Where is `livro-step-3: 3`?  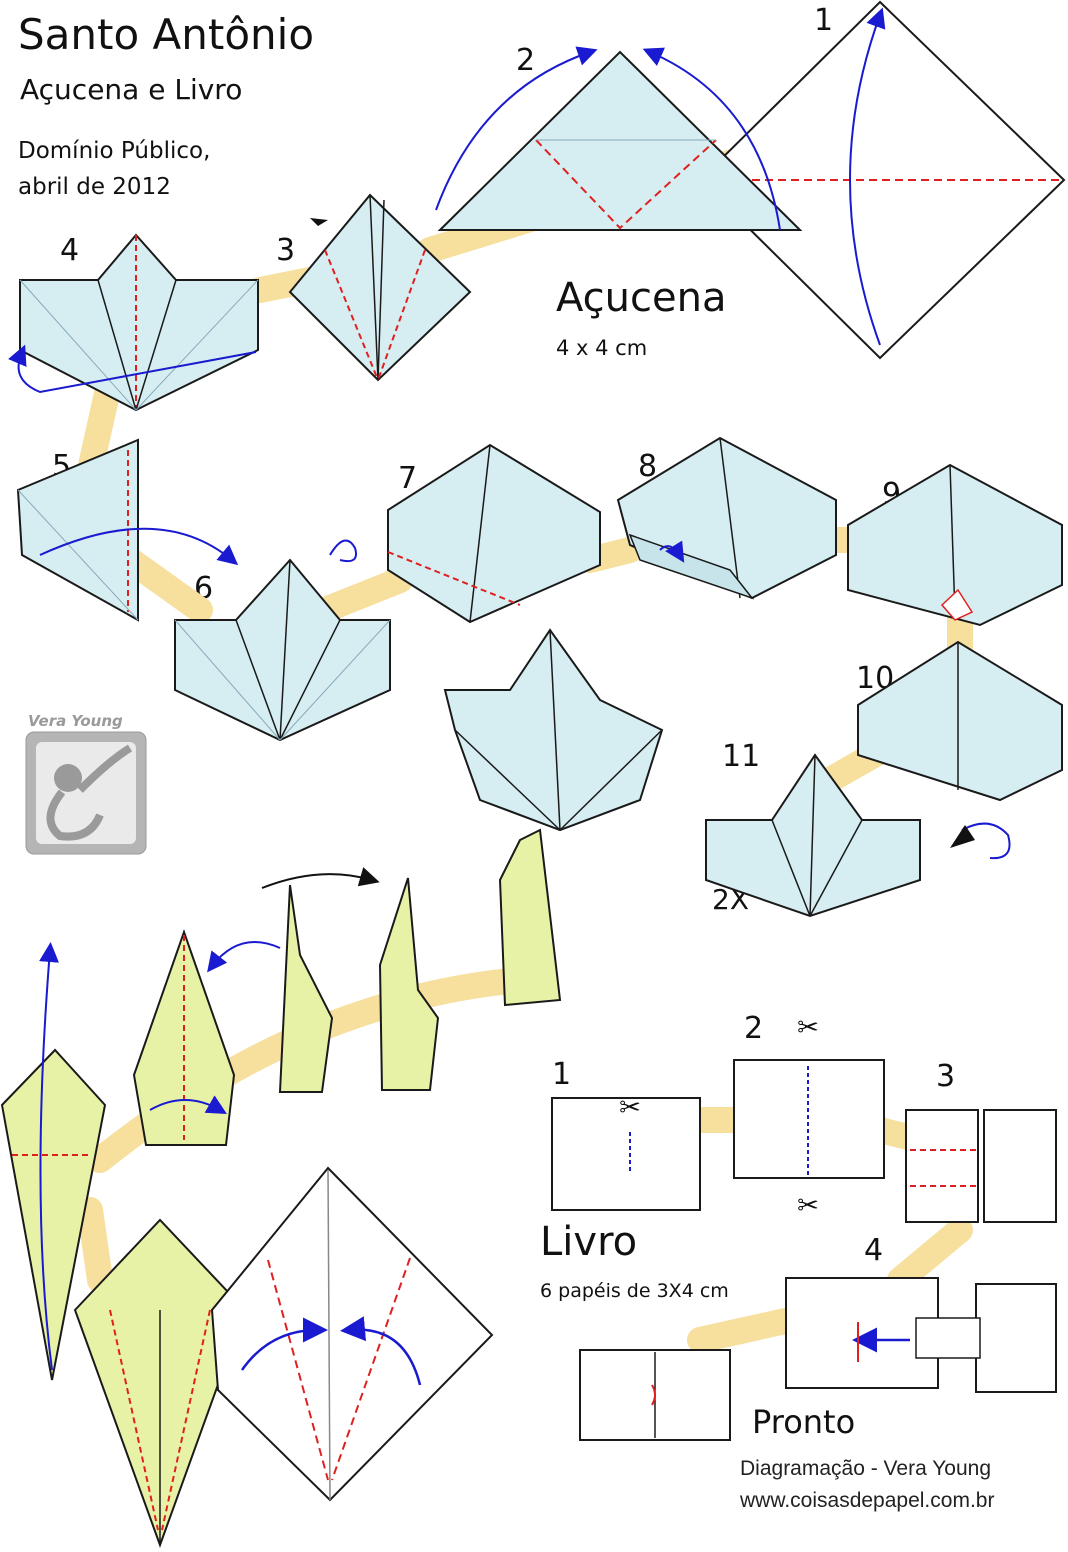
livro-step-3: 3 is located at coordinates (946, 1076).